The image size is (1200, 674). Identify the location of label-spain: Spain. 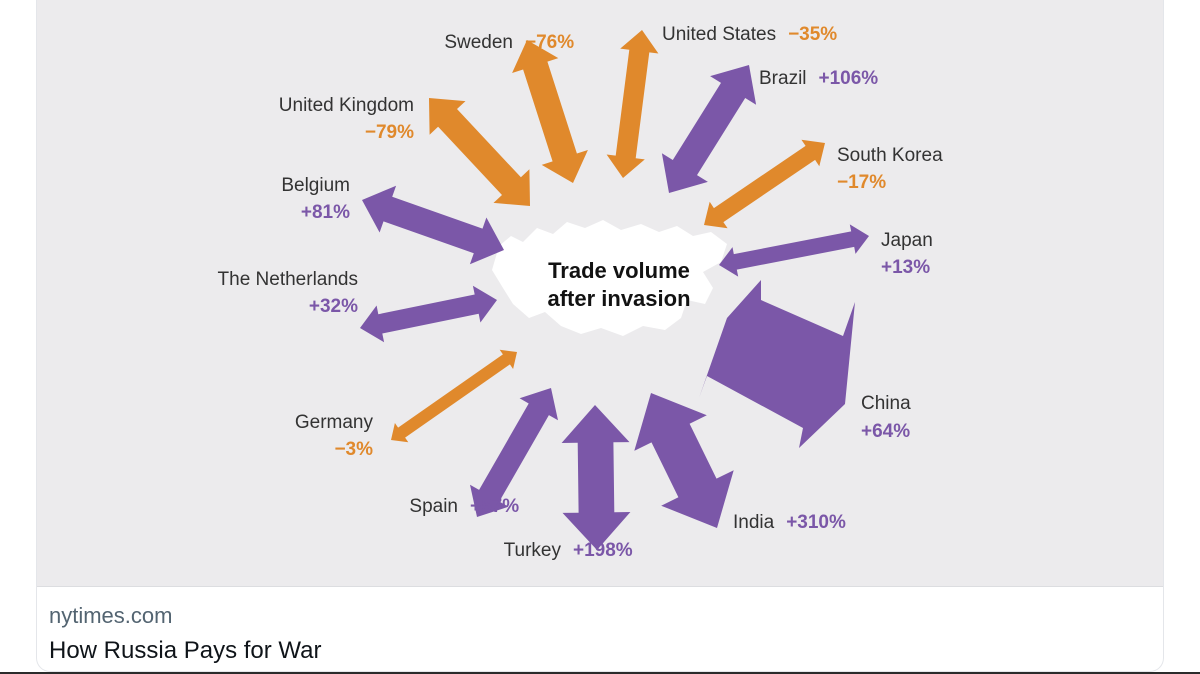
(433, 506).